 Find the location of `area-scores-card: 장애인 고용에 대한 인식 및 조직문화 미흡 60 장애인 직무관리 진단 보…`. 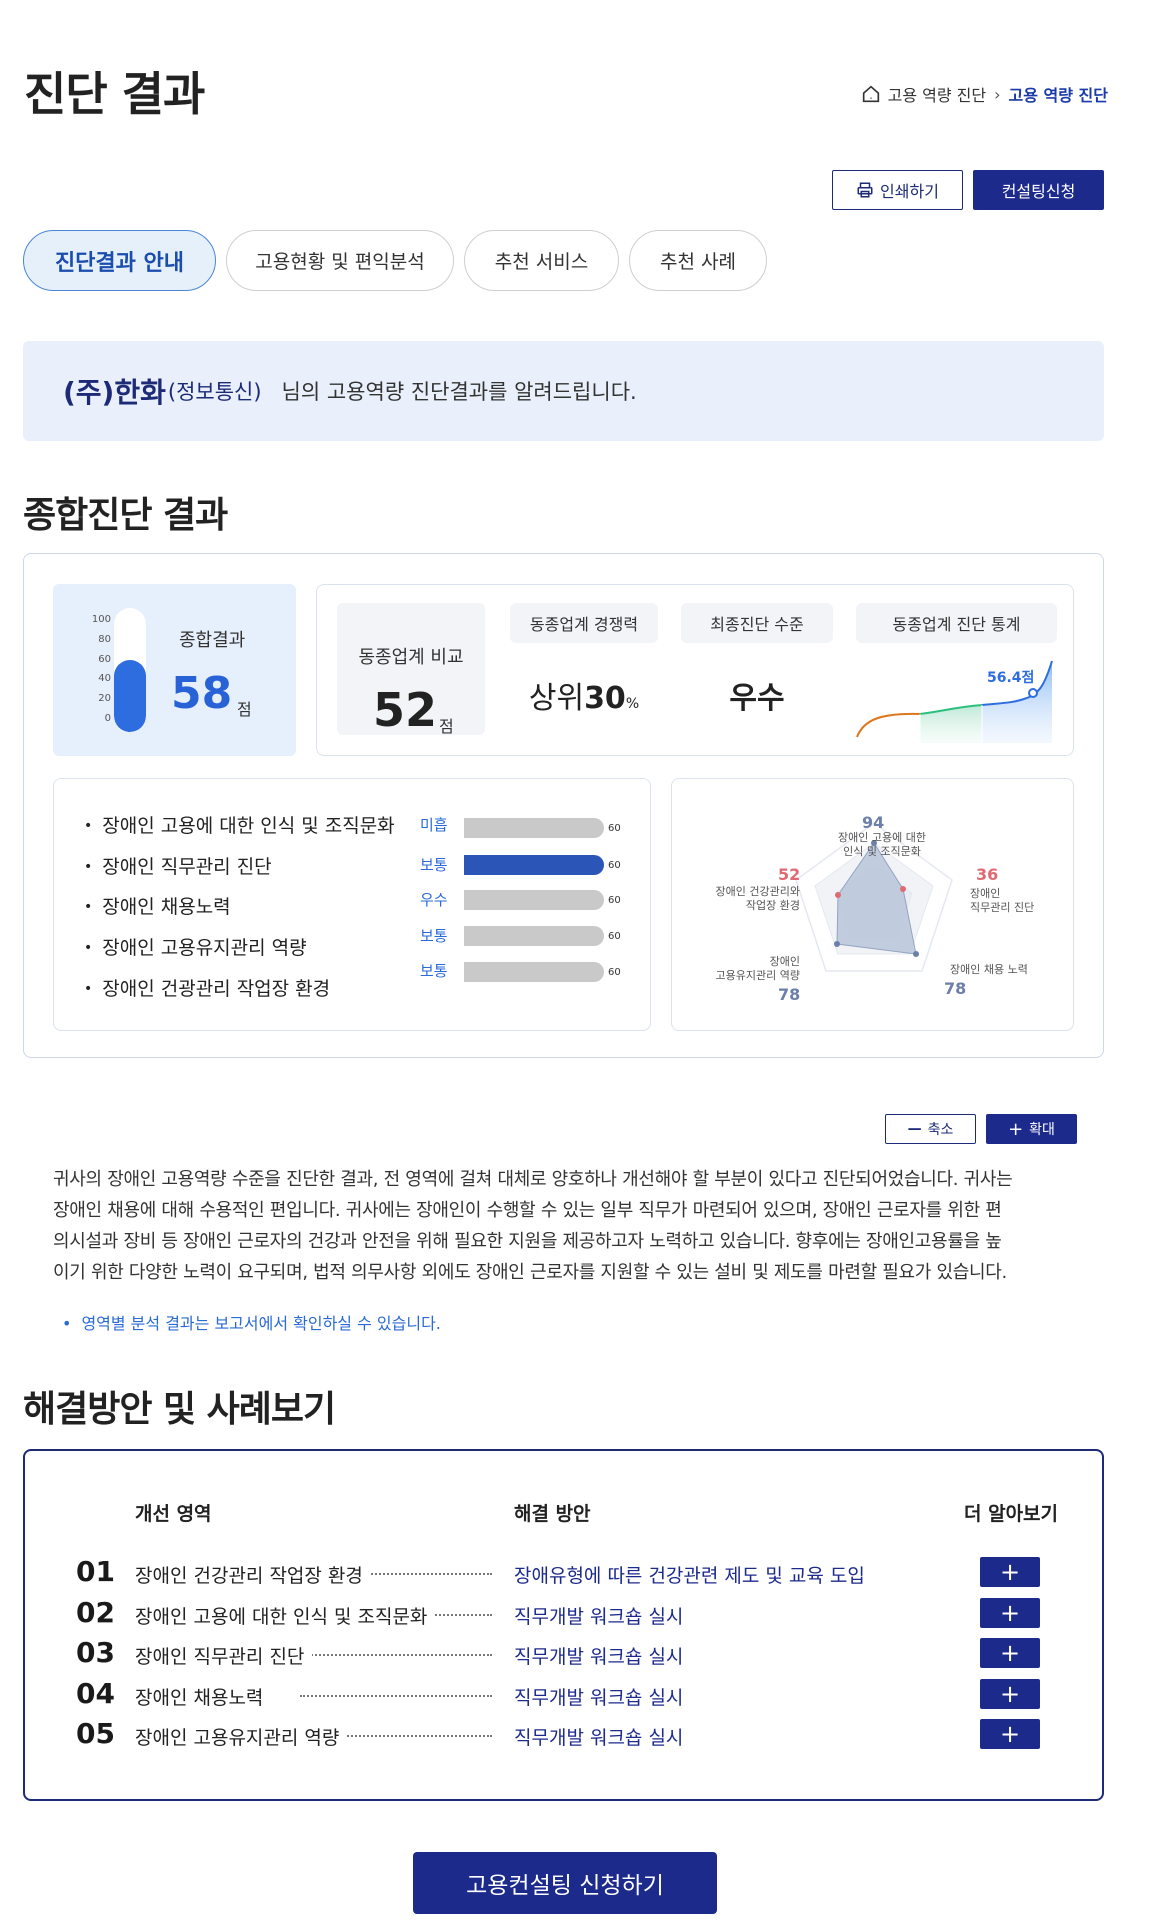

area-scores-card: 장애인 고용에 대한 인식 및 조직문화 미흡 60 장애인 직무관리 진단 보… is located at coordinates (352, 904).